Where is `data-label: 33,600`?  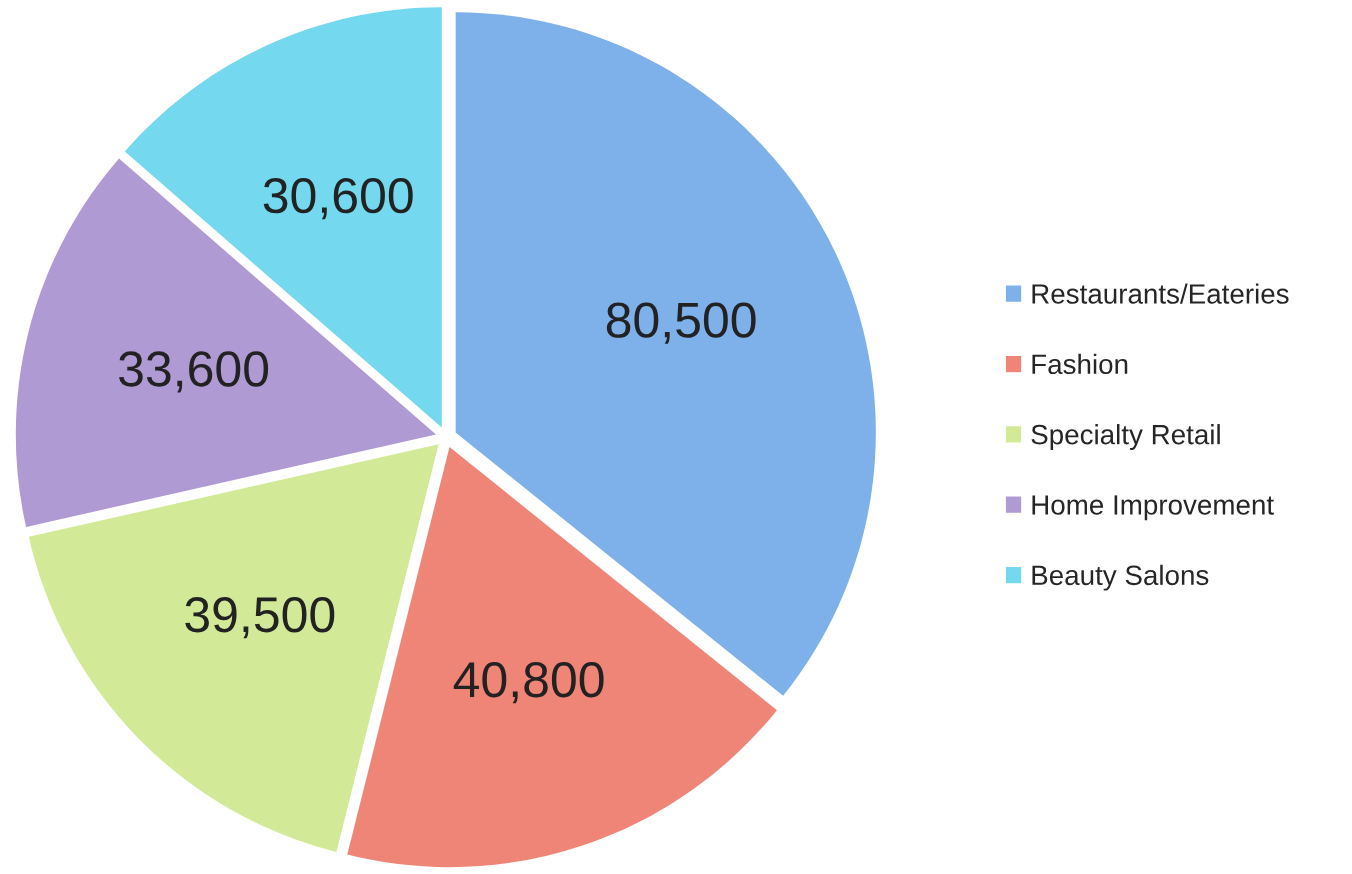 data-label: 33,600 is located at coordinates (194, 372).